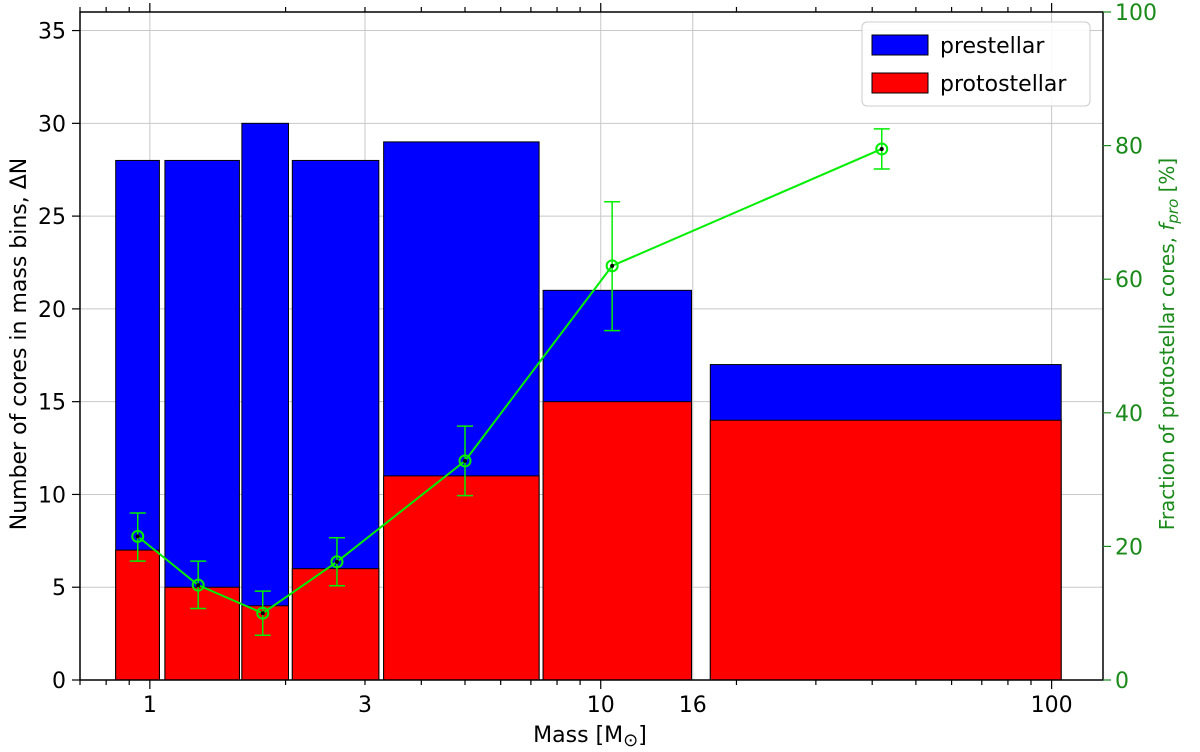 This screenshot has width=1200, height=752. I want to click on y-tick-label-35: 35, so click(52, 32).